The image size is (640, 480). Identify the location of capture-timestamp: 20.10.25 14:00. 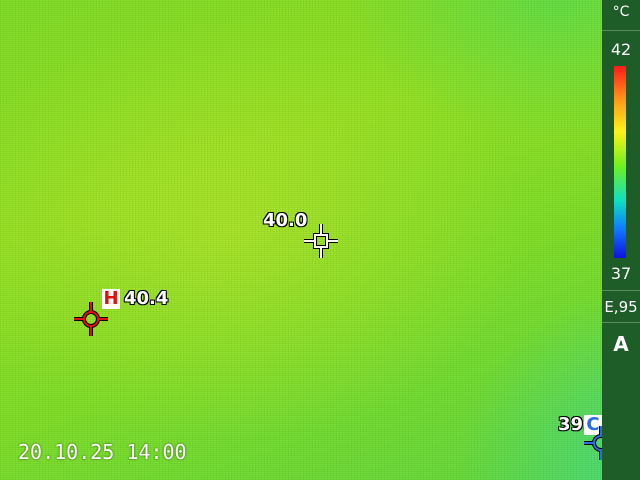
(102, 452).